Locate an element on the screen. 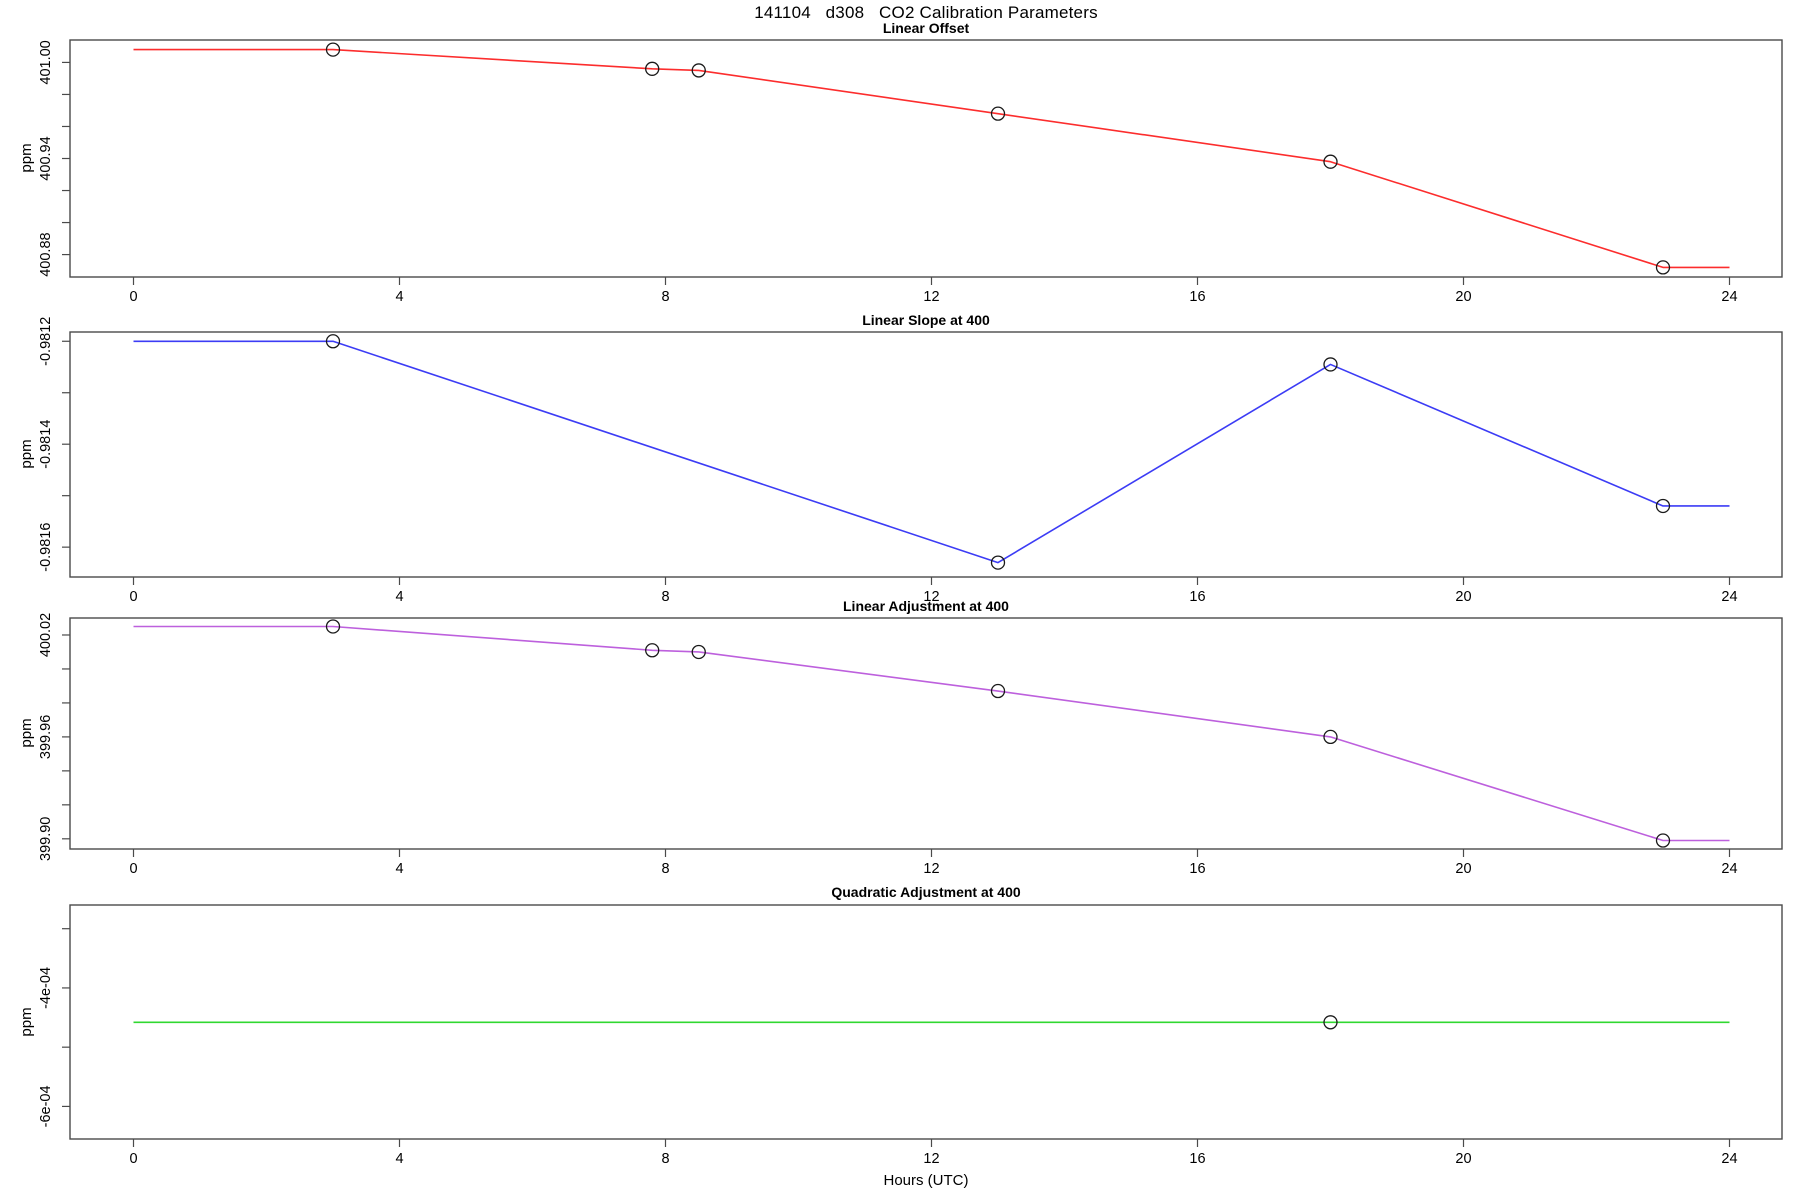  y-tick-label: -4e-04 is located at coordinates (46, 988).